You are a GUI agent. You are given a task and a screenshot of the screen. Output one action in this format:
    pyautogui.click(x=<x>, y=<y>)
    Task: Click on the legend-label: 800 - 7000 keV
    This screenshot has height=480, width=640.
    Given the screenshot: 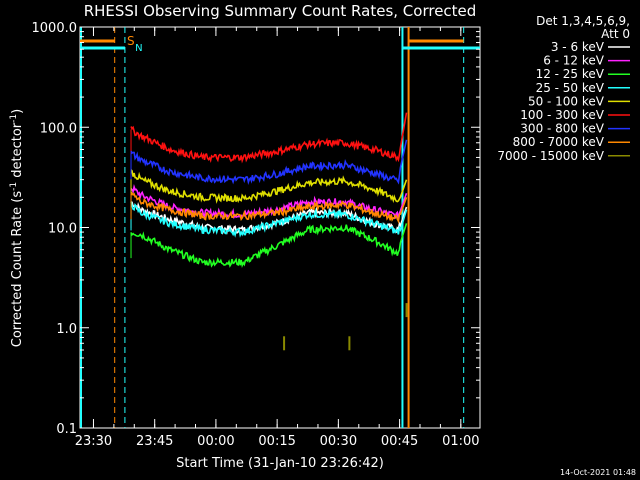 What is the action you would take?
    pyautogui.click(x=559, y=142)
    